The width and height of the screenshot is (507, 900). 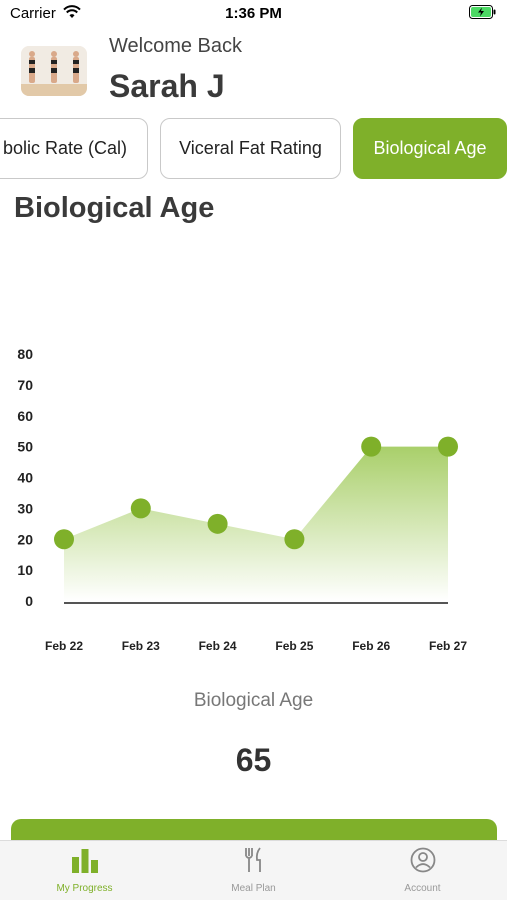 I want to click on tab-biological-age: Biological Age, so click(x=430, y=148).